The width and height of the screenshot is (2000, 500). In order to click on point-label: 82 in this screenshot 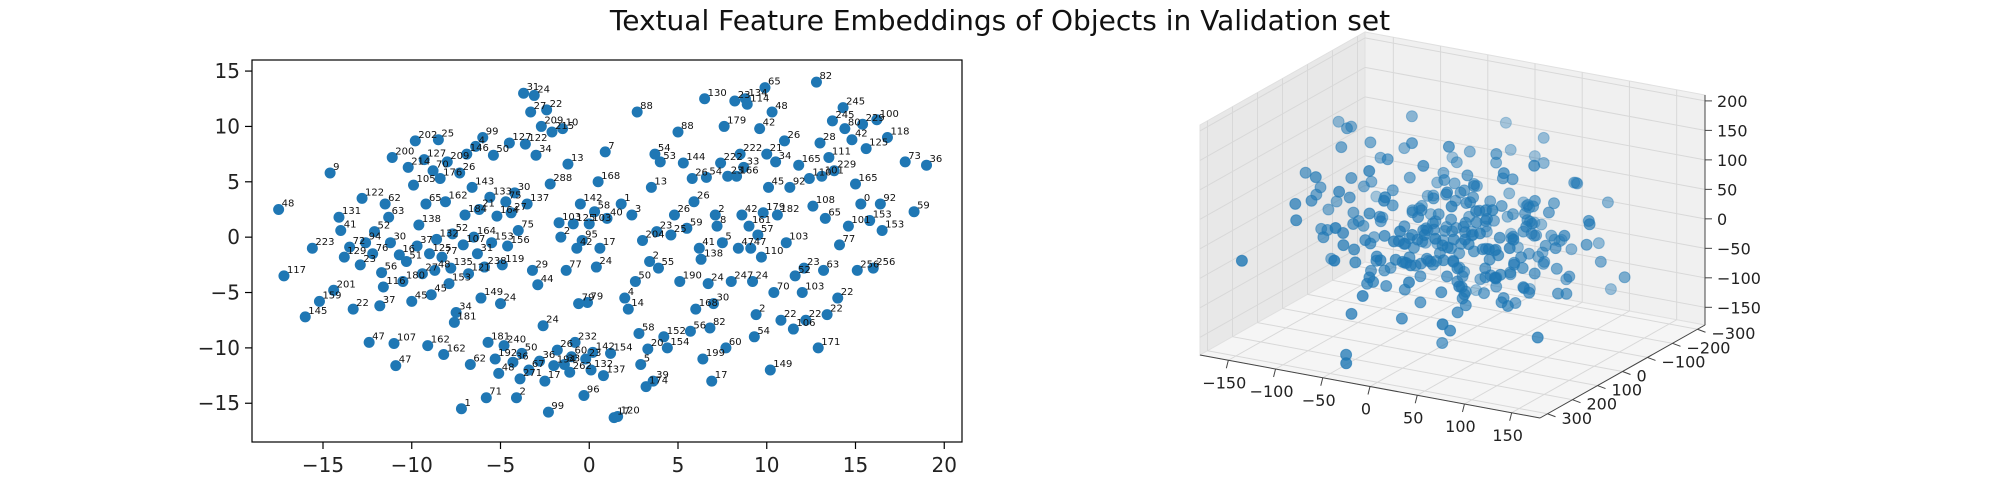, I will do `click(825, 76)`.